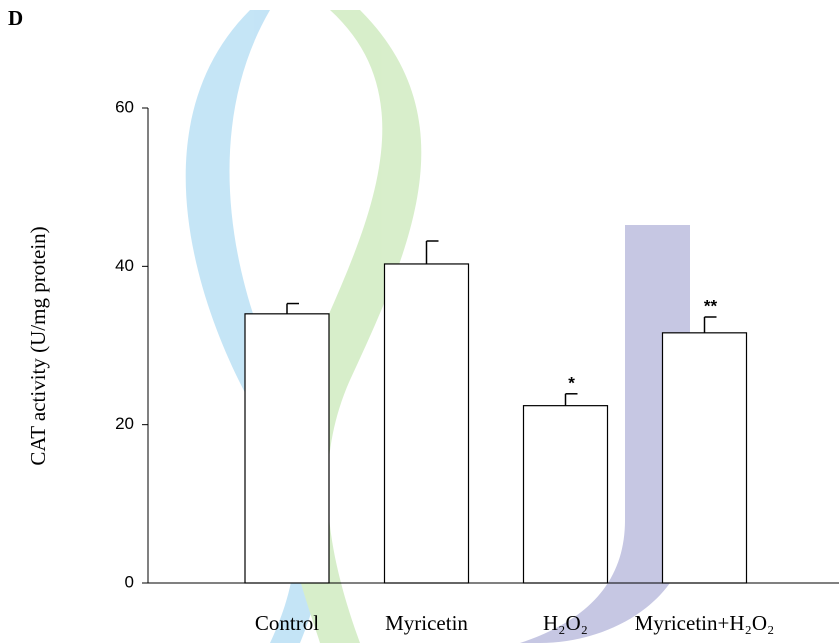  Describe the element at coordinates (711, 305) in the screenshot. I see `significance-label: **` at that location.